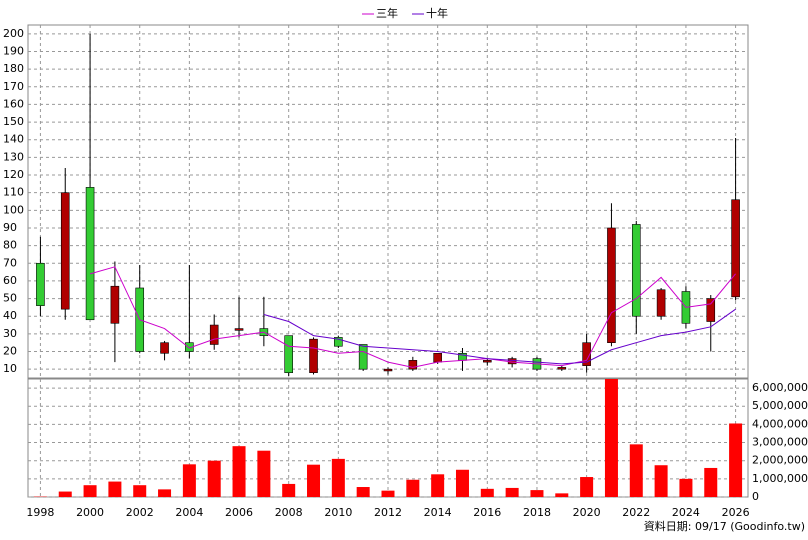  What do you see at coordinates (636, 512) in the screenshot?
I see `x-tick-label: 2022` at bounding box center [636, 512].